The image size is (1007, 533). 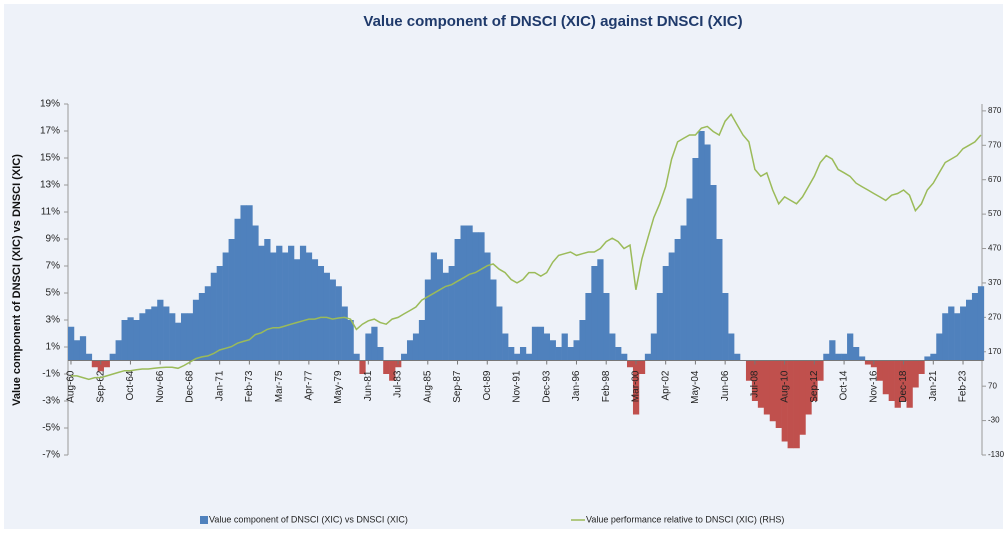 I want to click on x-tick-label: Oct-89, so click(x=487, y=385).